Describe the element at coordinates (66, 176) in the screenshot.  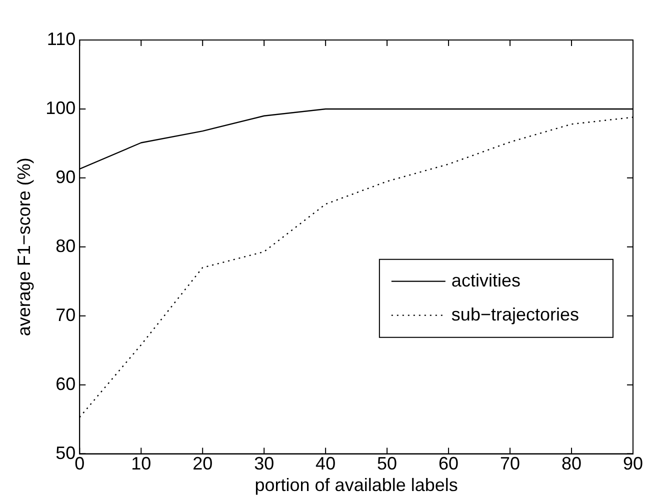
I see `y-tick-label: 90` at that location.